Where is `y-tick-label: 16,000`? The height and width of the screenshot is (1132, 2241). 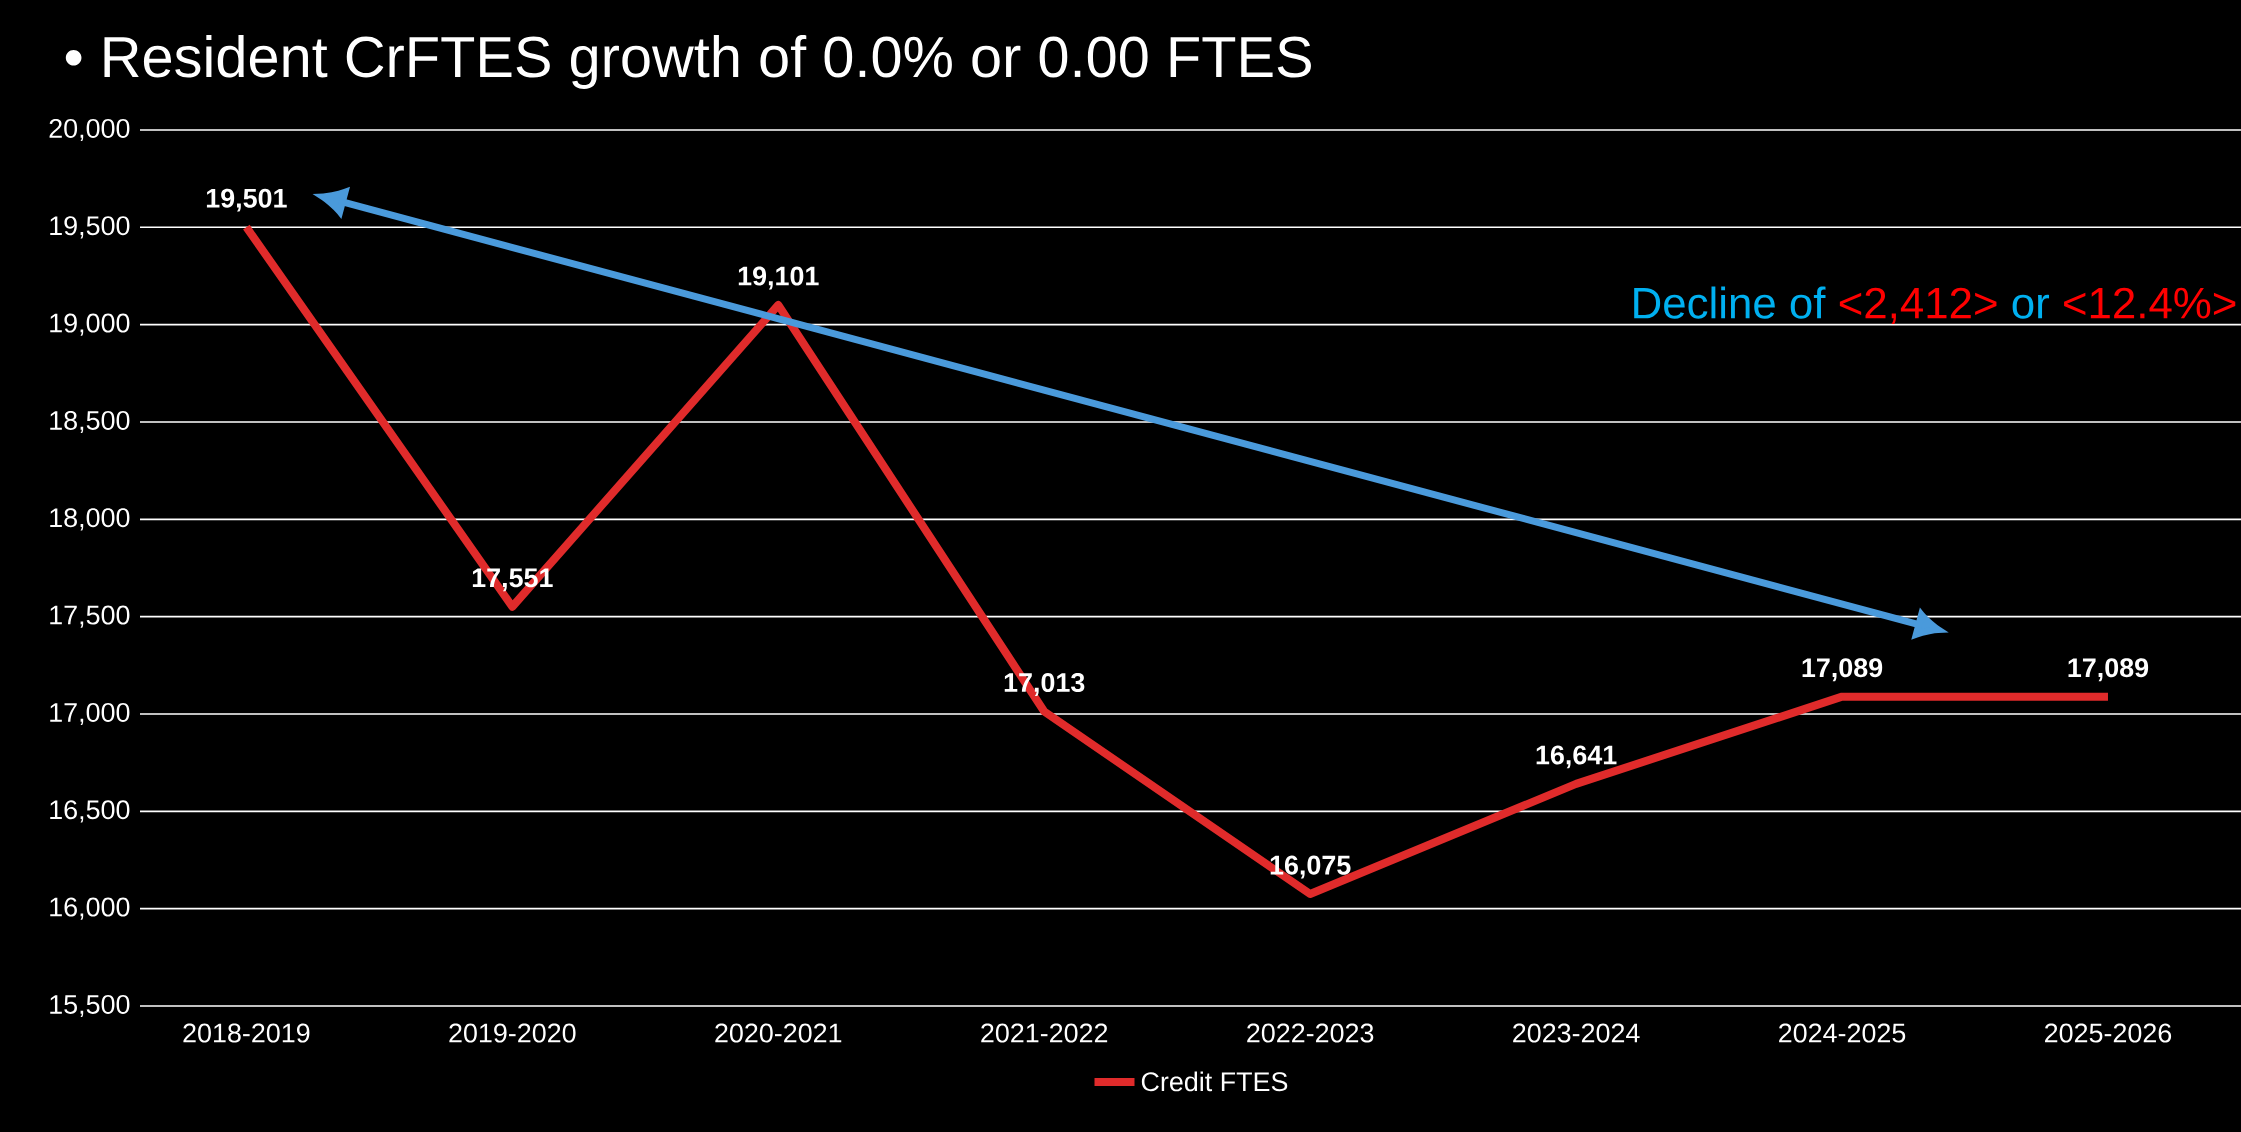 y-tick-label: 16,000 is located at coordinates (90, 908).